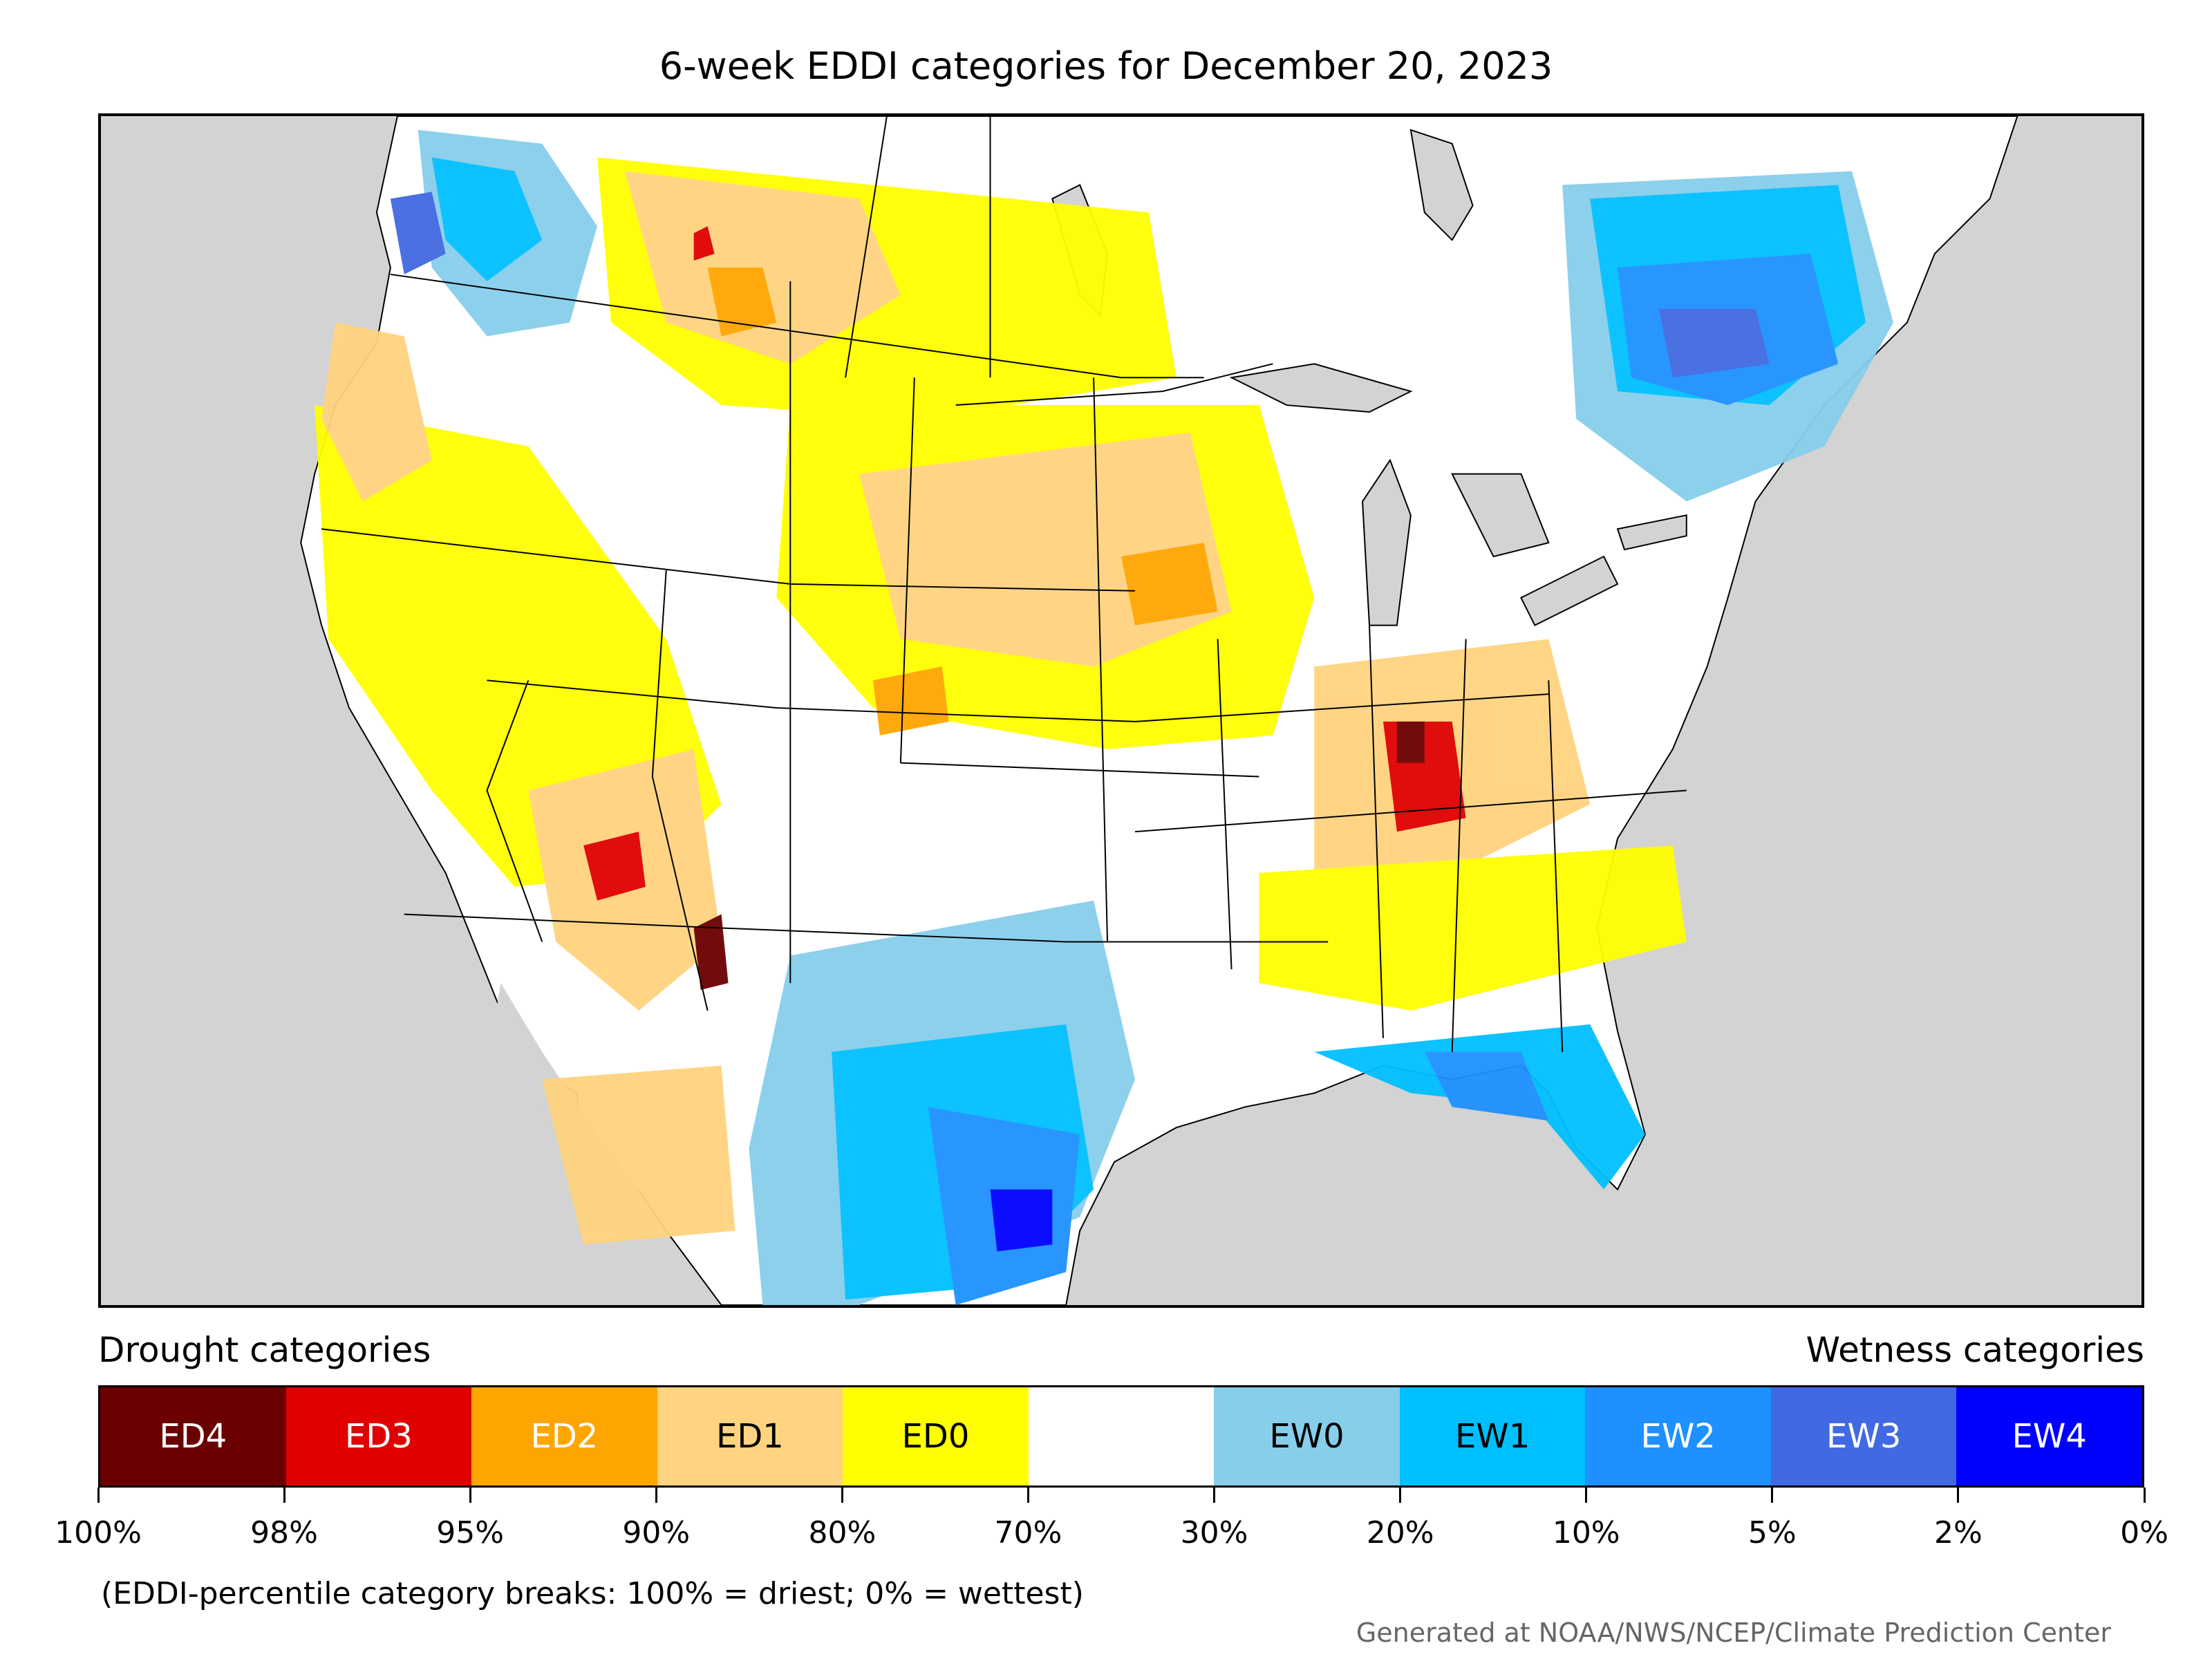 The height and width of the screenshot is (1659, 2212). I want to click on legend-tick-label: 98%, so click(284, 1532).